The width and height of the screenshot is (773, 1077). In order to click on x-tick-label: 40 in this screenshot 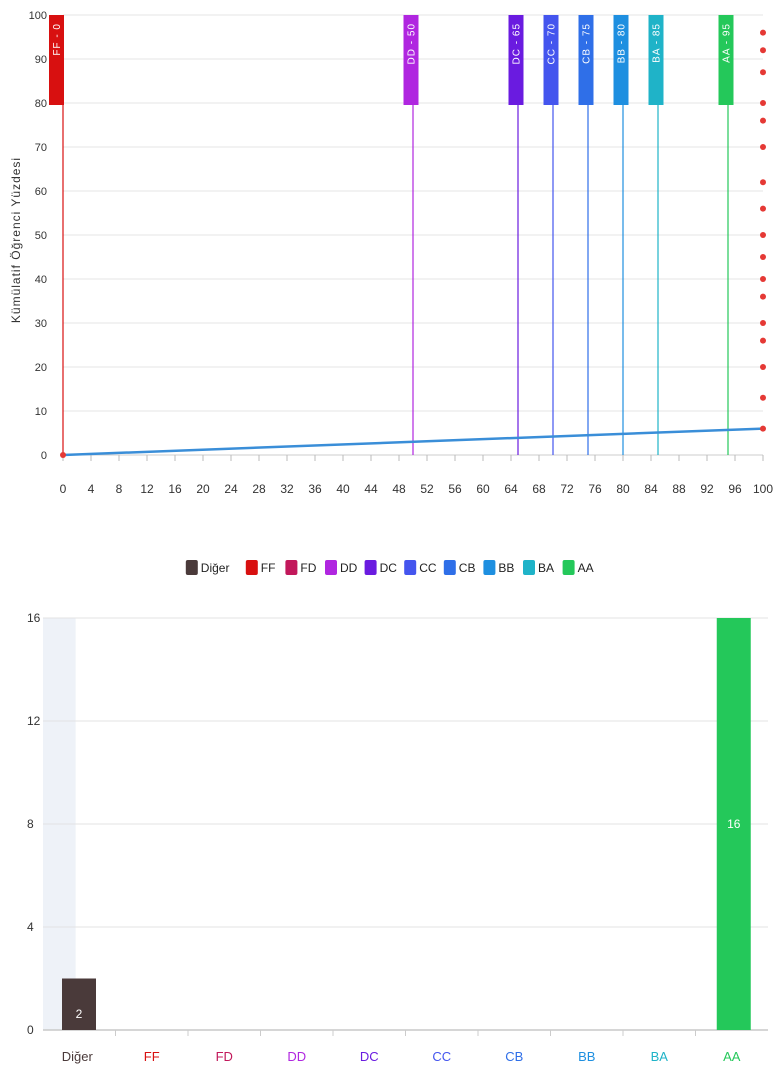, I will do `click(343, 489)`.